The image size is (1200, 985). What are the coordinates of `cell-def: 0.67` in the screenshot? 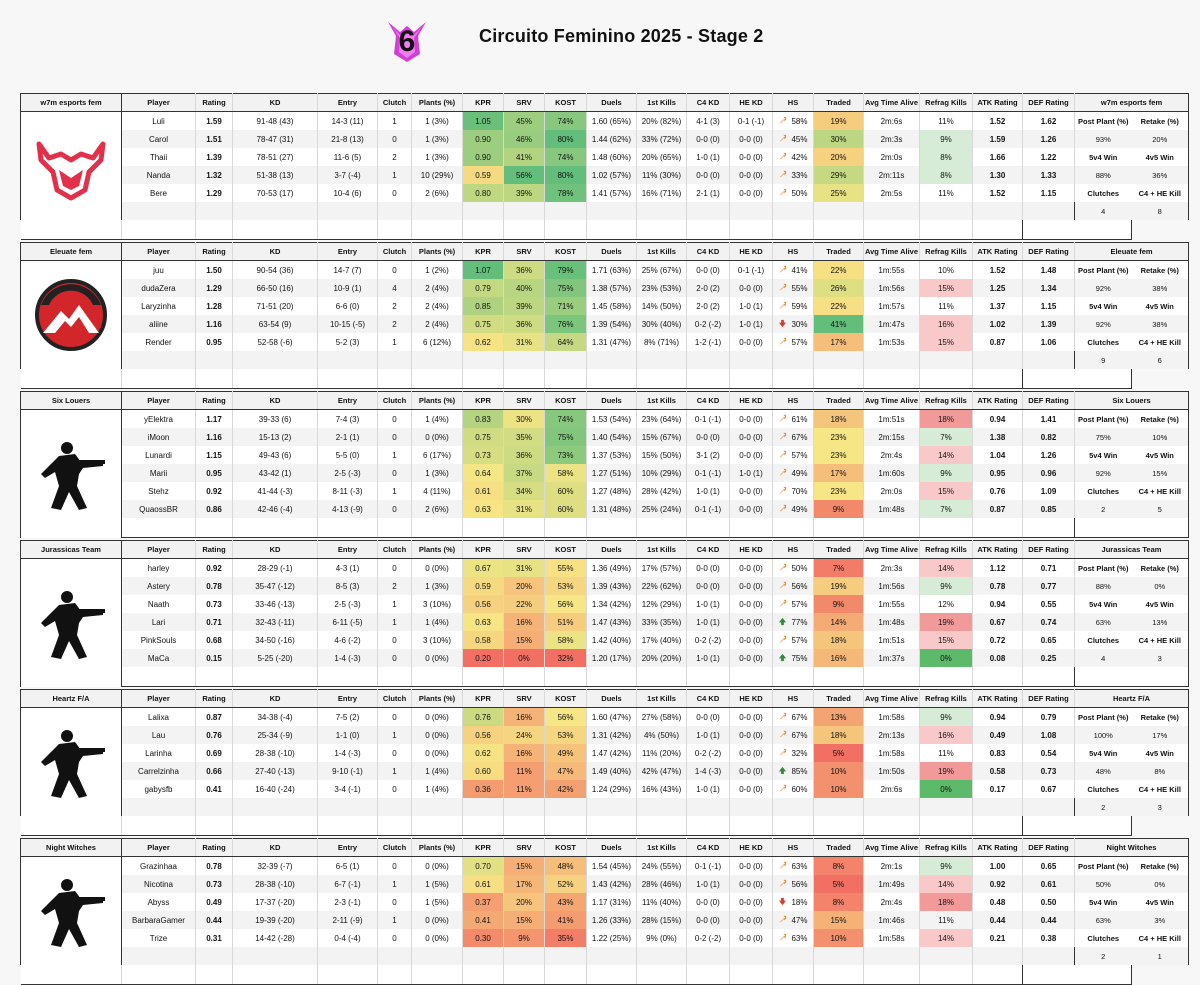 It's located at (1048, 789).